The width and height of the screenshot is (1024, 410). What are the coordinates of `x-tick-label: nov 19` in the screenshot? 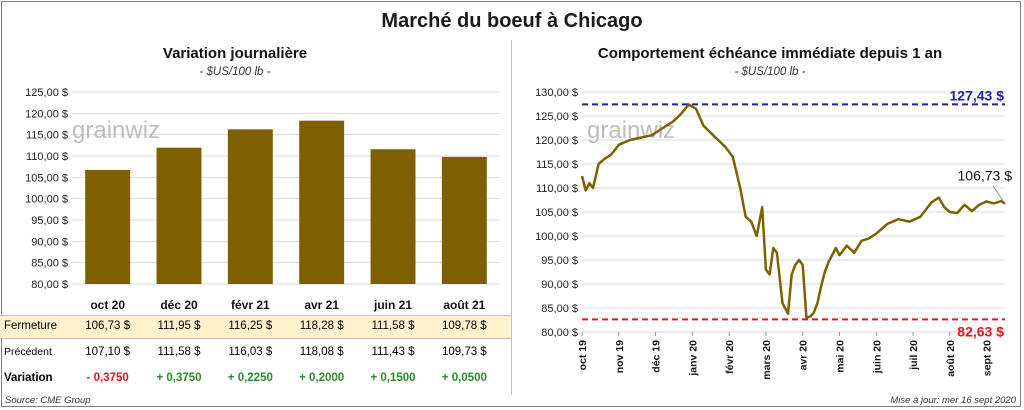 It's located at (620, 356).